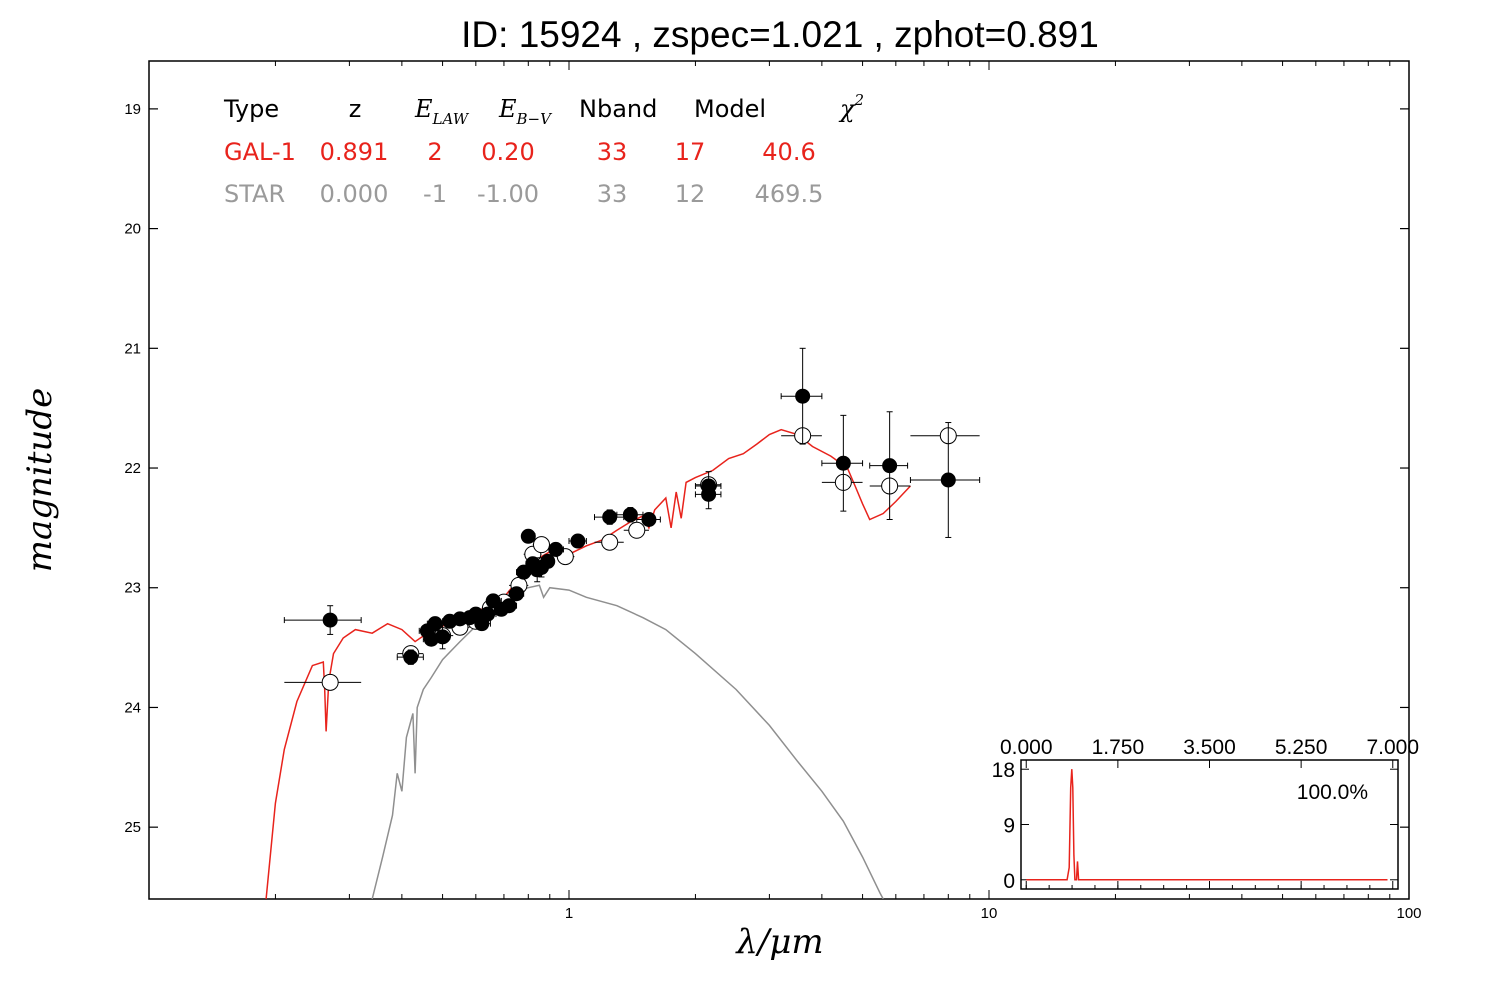 The height and width of the screenshot is (1000, 1500). I want to click on table-header-6: χ2, so click(851, 107).